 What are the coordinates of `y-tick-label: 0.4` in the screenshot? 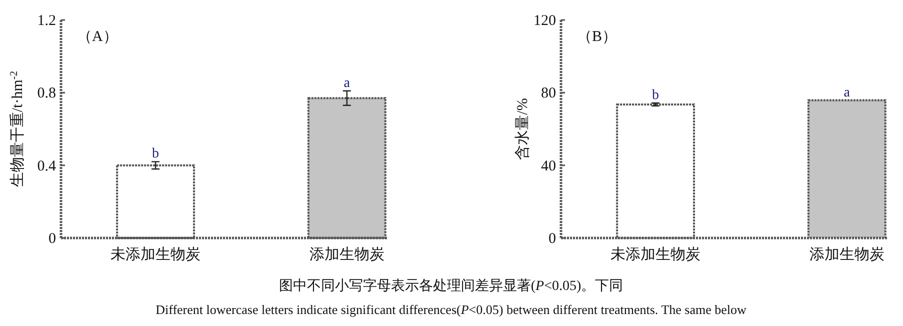 It's located at (46, 166).